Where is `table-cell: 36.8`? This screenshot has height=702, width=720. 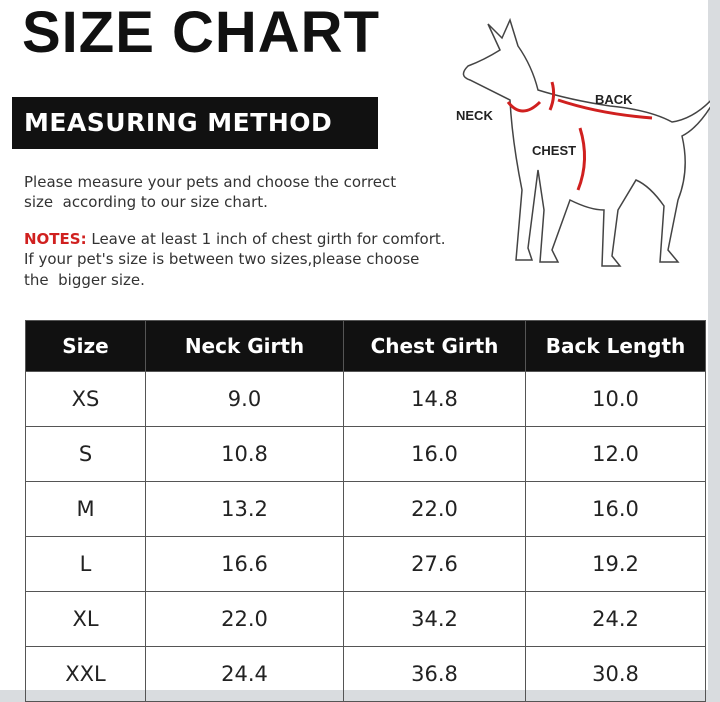
table-cell: 36.8 is located at coordinates (434, 674).